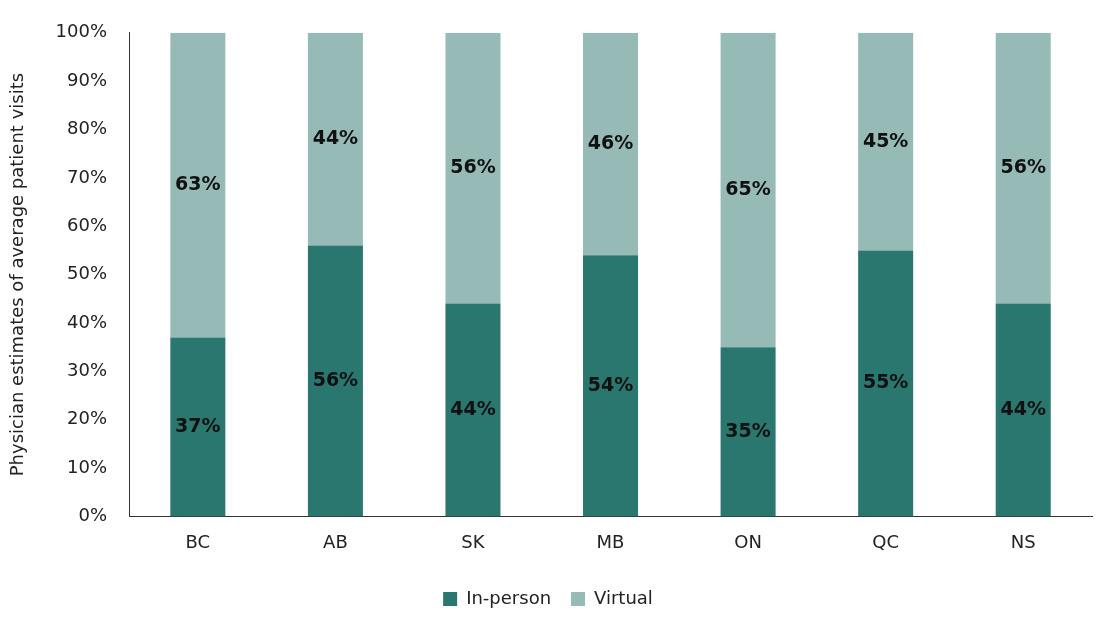  What do you see at coordinates (1023, 541) in the screenshot?
I see `x-tick-label: NS` at bounding box center [1023, 541].